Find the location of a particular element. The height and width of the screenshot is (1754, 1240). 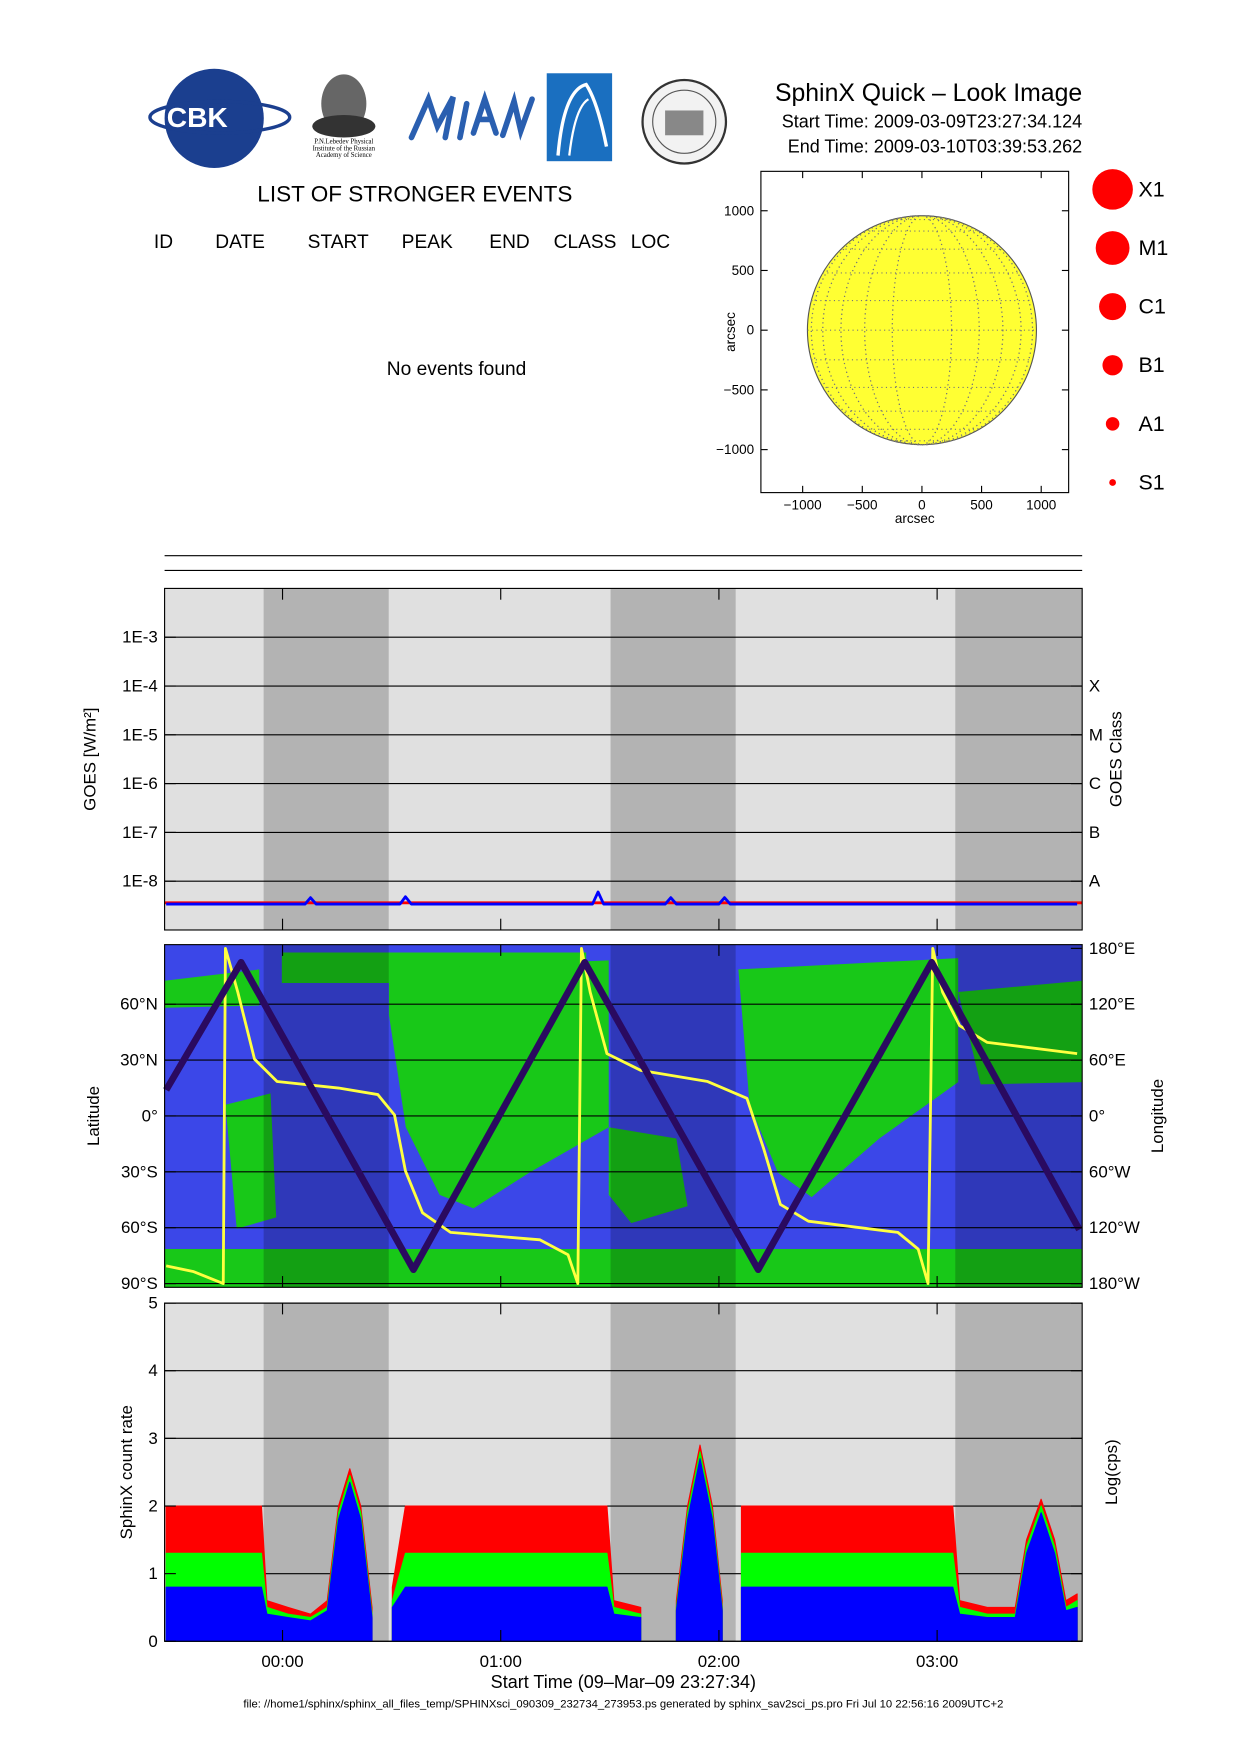

y-tick-label: 4 is located at coordinates (152, 1370).